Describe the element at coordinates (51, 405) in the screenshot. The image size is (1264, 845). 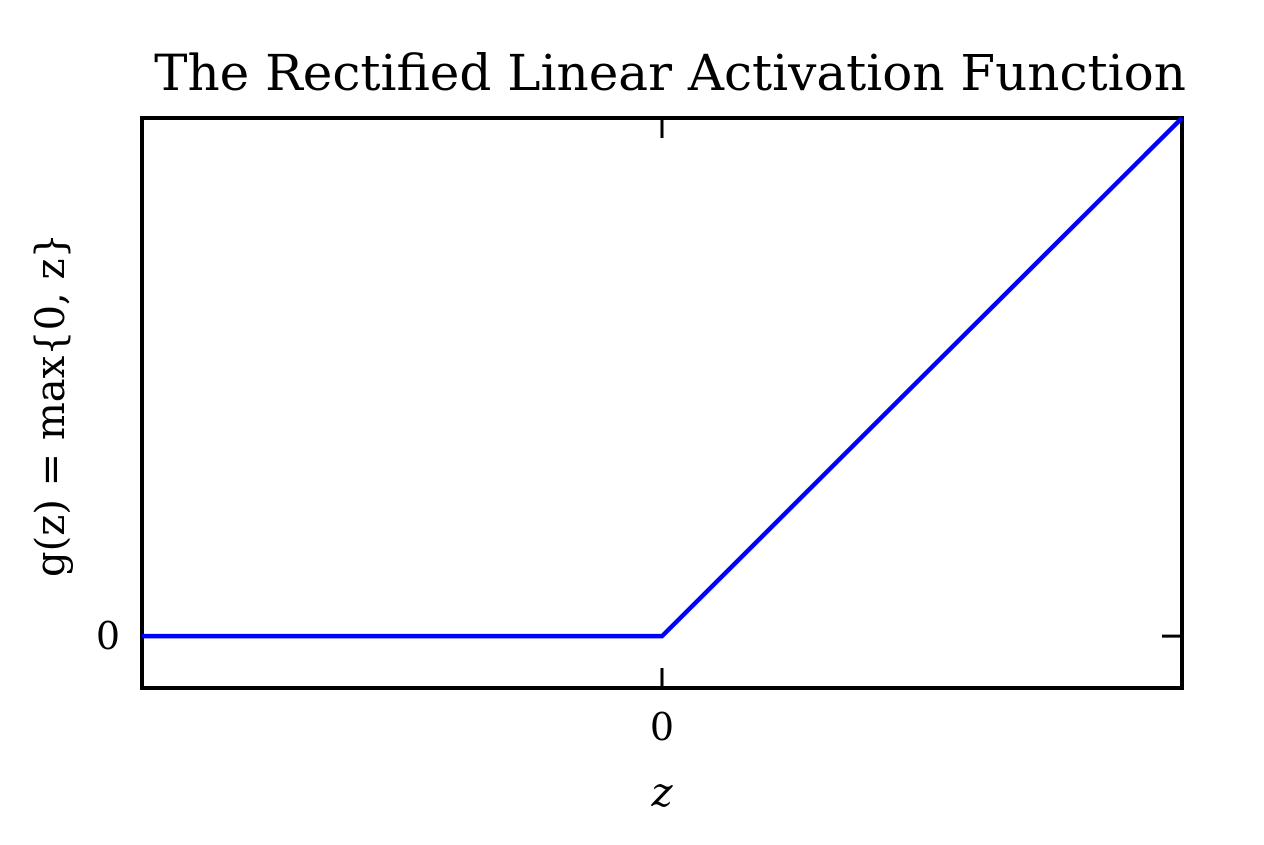
I see `y-axis-label: g(z) = max{0, z}` at that location.